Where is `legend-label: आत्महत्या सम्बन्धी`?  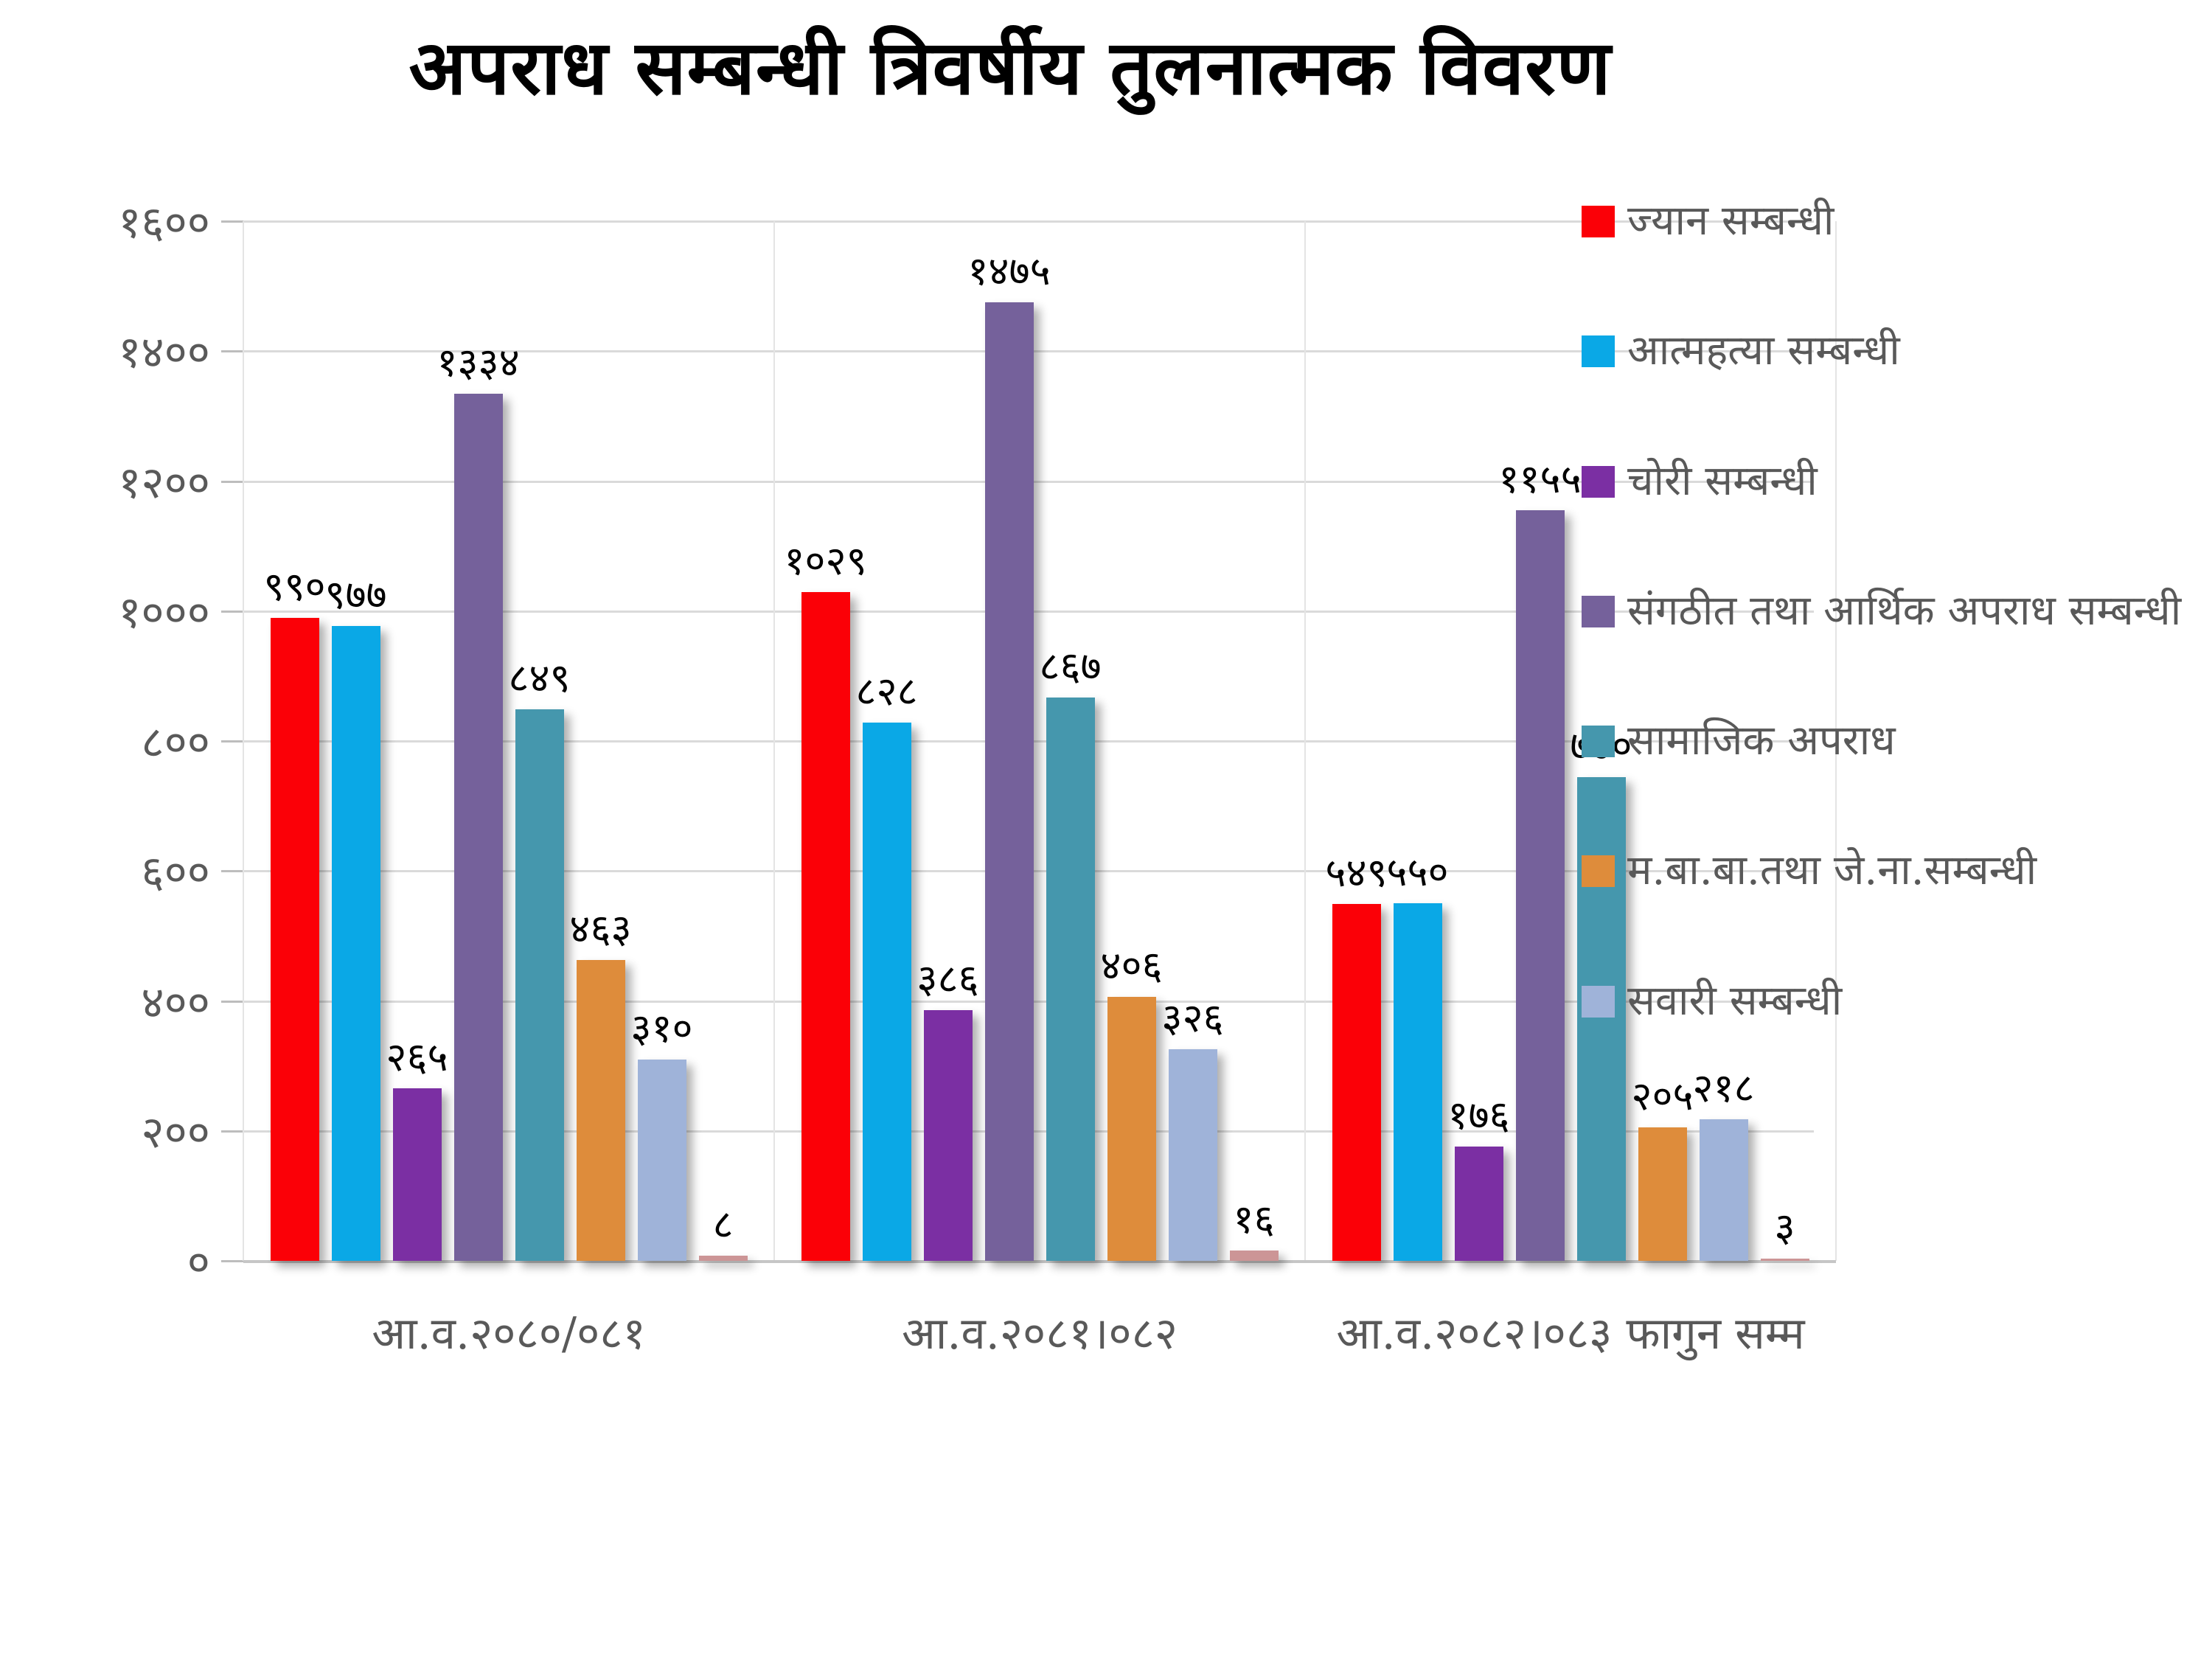
legend-label: आत्महत्या सम्बन्धी is located at coordinates (1763, 351).